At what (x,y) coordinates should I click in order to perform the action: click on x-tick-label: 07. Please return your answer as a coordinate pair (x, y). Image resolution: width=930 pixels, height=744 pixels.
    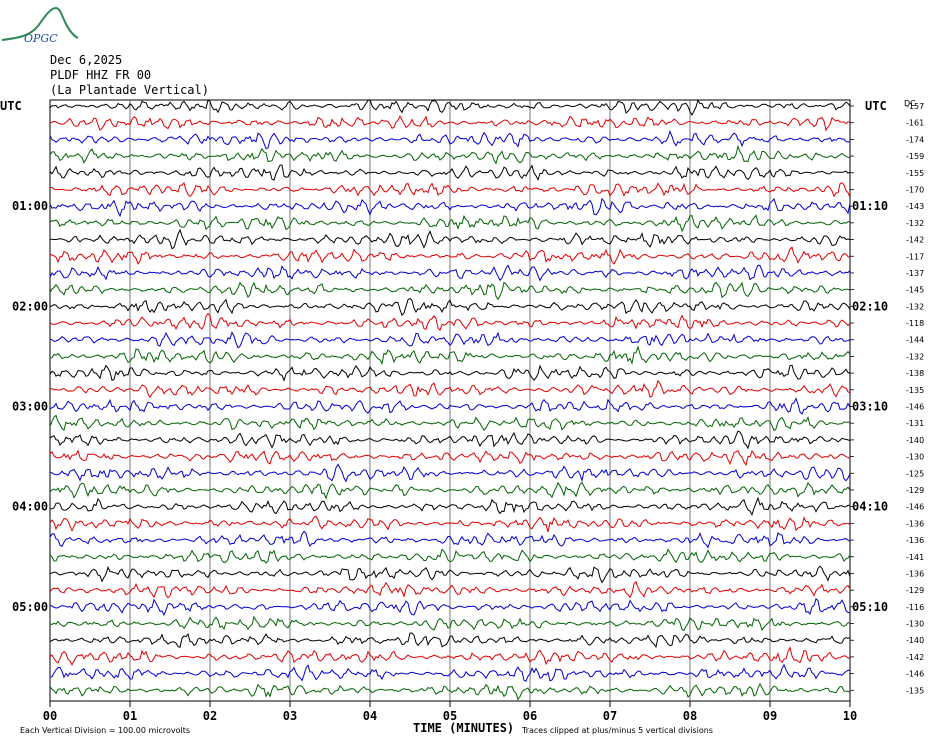
    Looking at the image, I should click on (610, 716).